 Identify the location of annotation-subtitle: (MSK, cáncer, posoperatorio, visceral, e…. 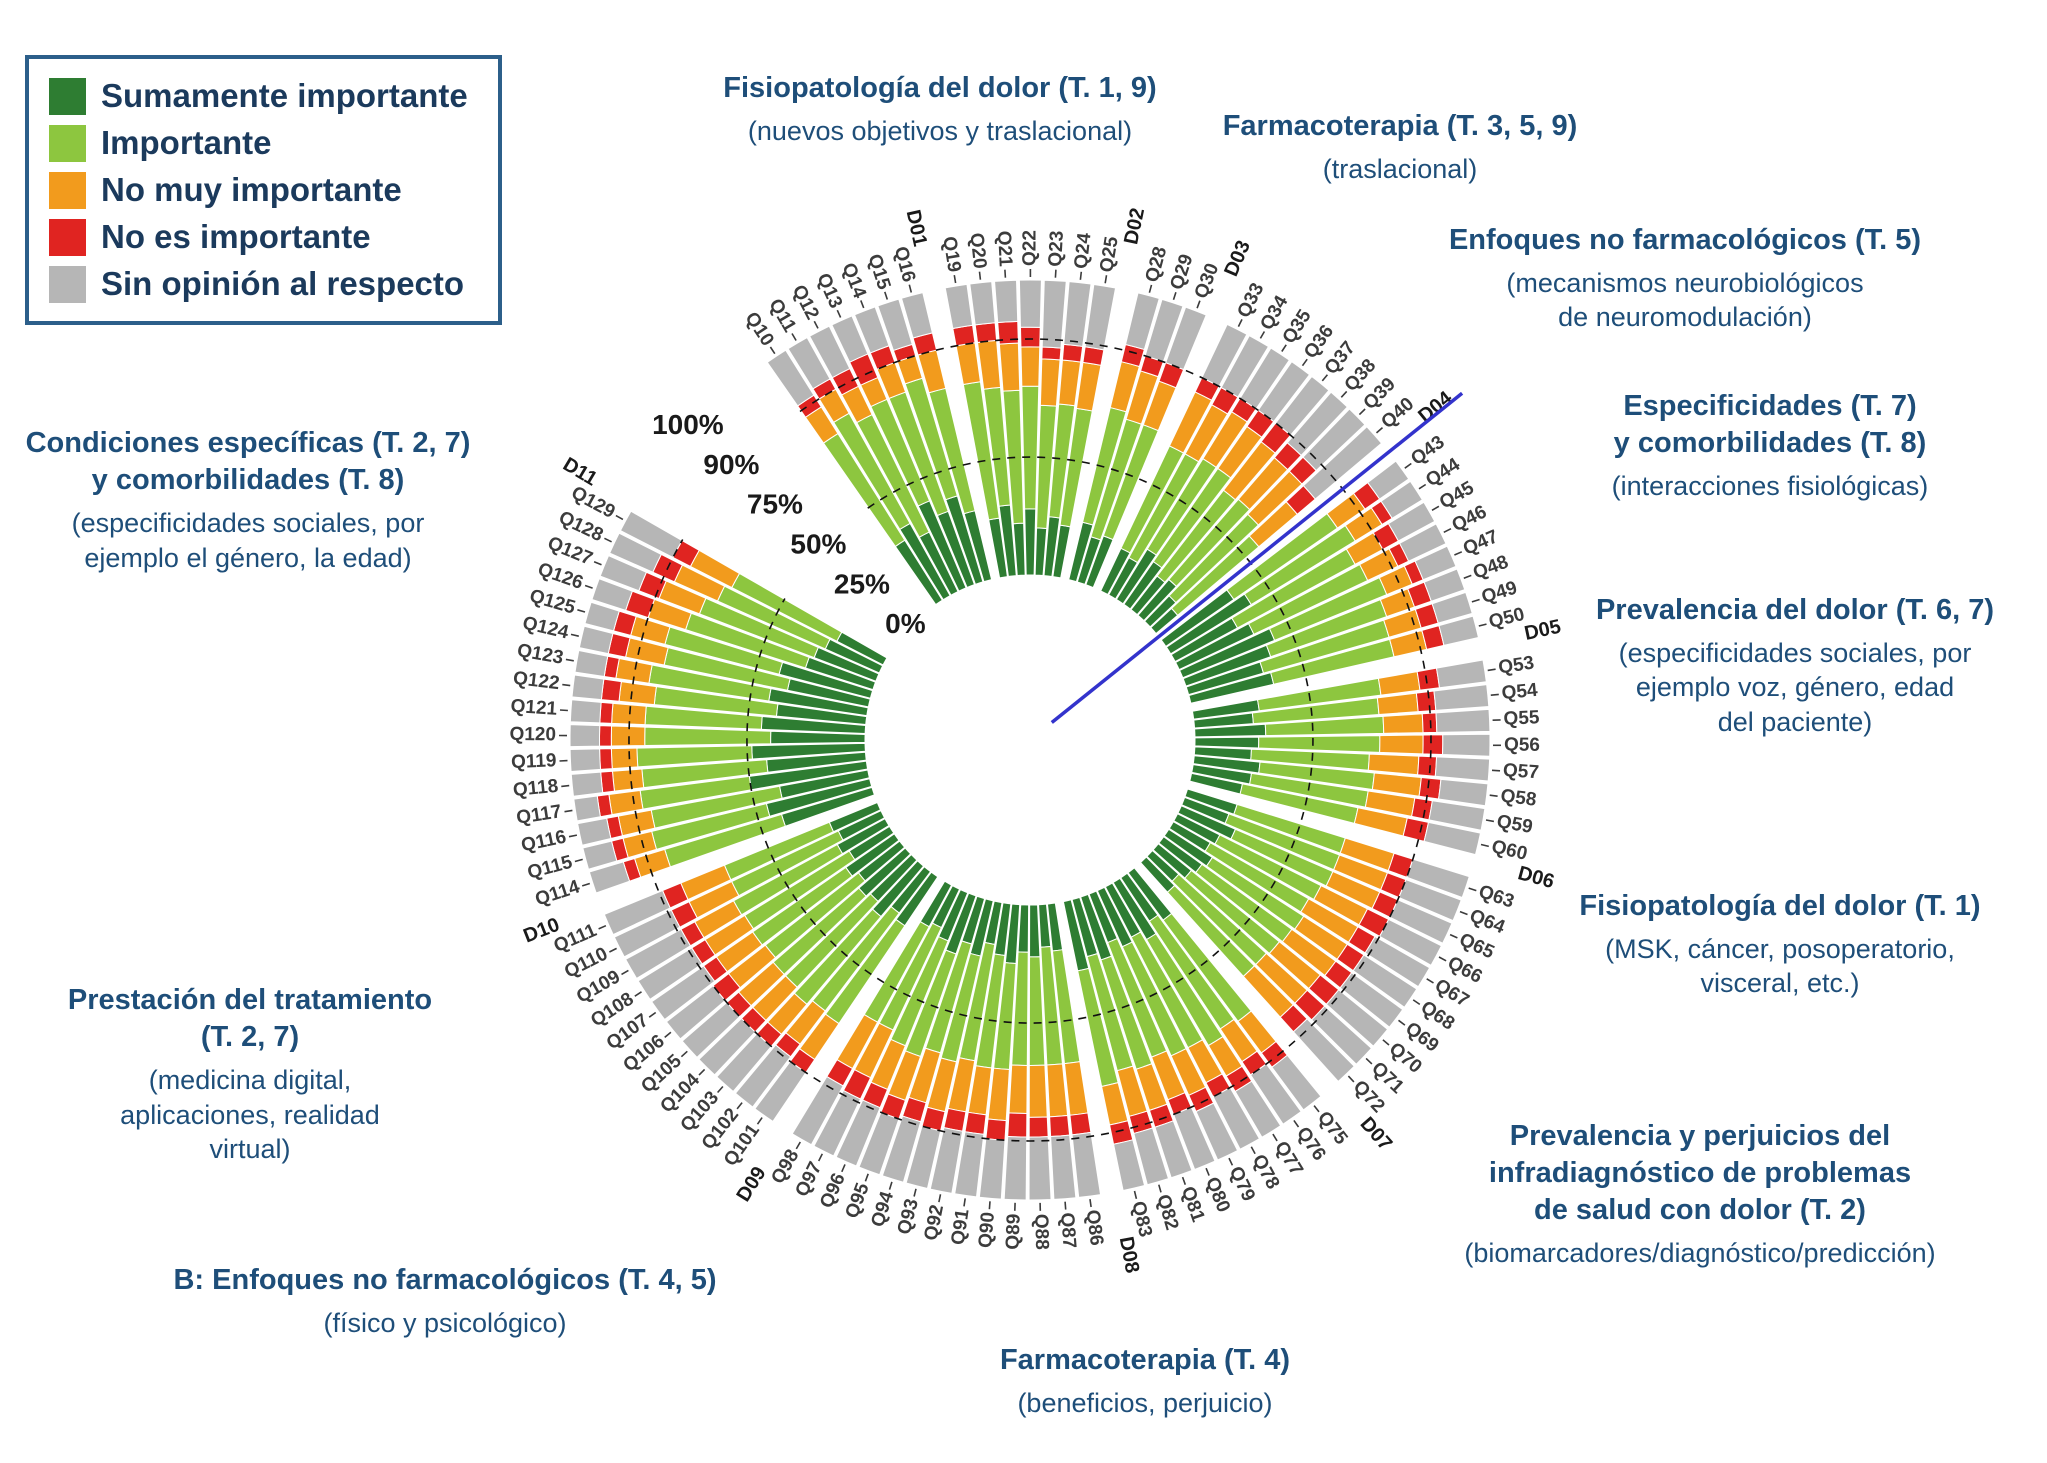
(1780, 966).